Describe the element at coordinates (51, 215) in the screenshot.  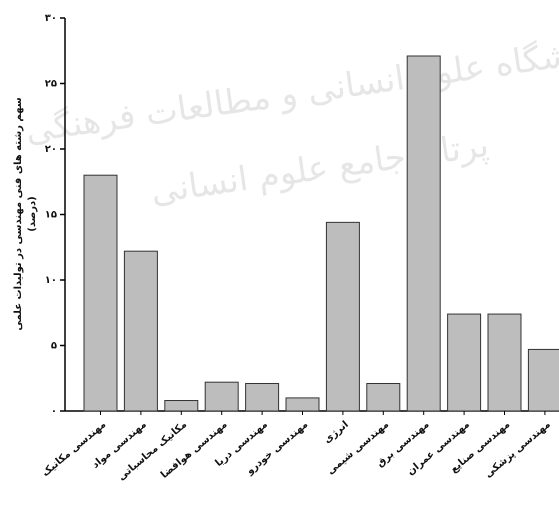
I see `y-tick-label: ۱۵` at that location.